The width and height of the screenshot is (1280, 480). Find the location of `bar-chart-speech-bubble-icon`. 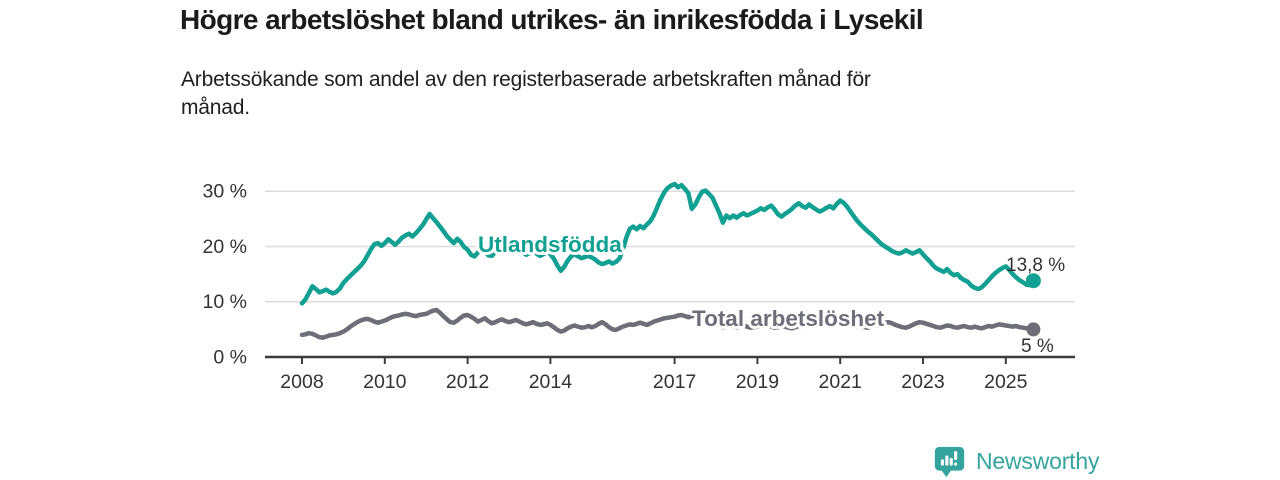

bar-chart-speech-bubble-icon is located at coordinates (949, 462).